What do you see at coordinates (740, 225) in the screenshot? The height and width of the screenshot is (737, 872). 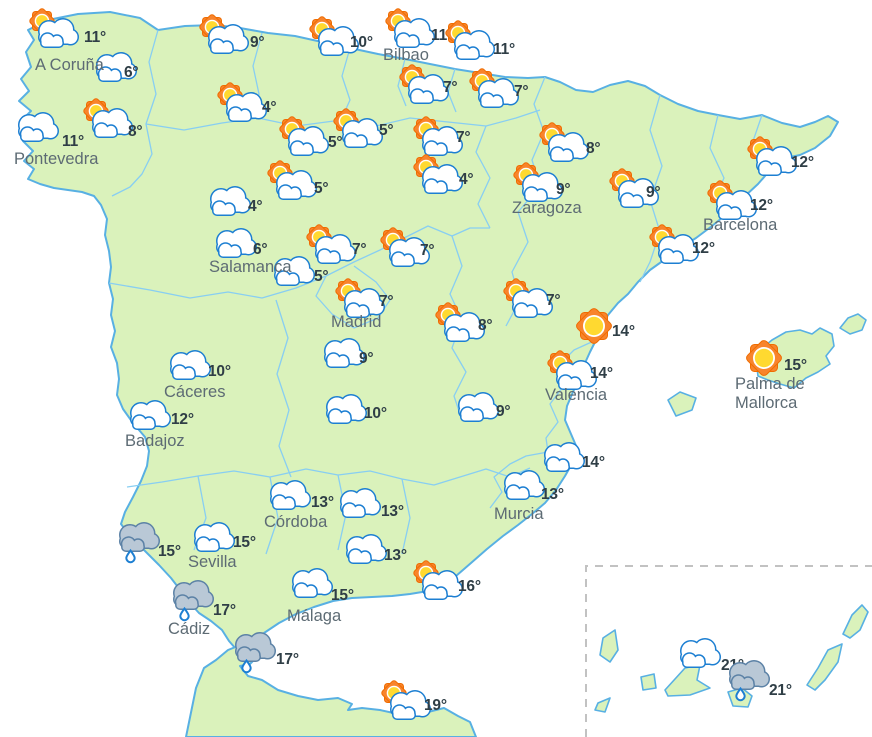 I see `city-label: Barcelona` at bounding box center [740, 225].